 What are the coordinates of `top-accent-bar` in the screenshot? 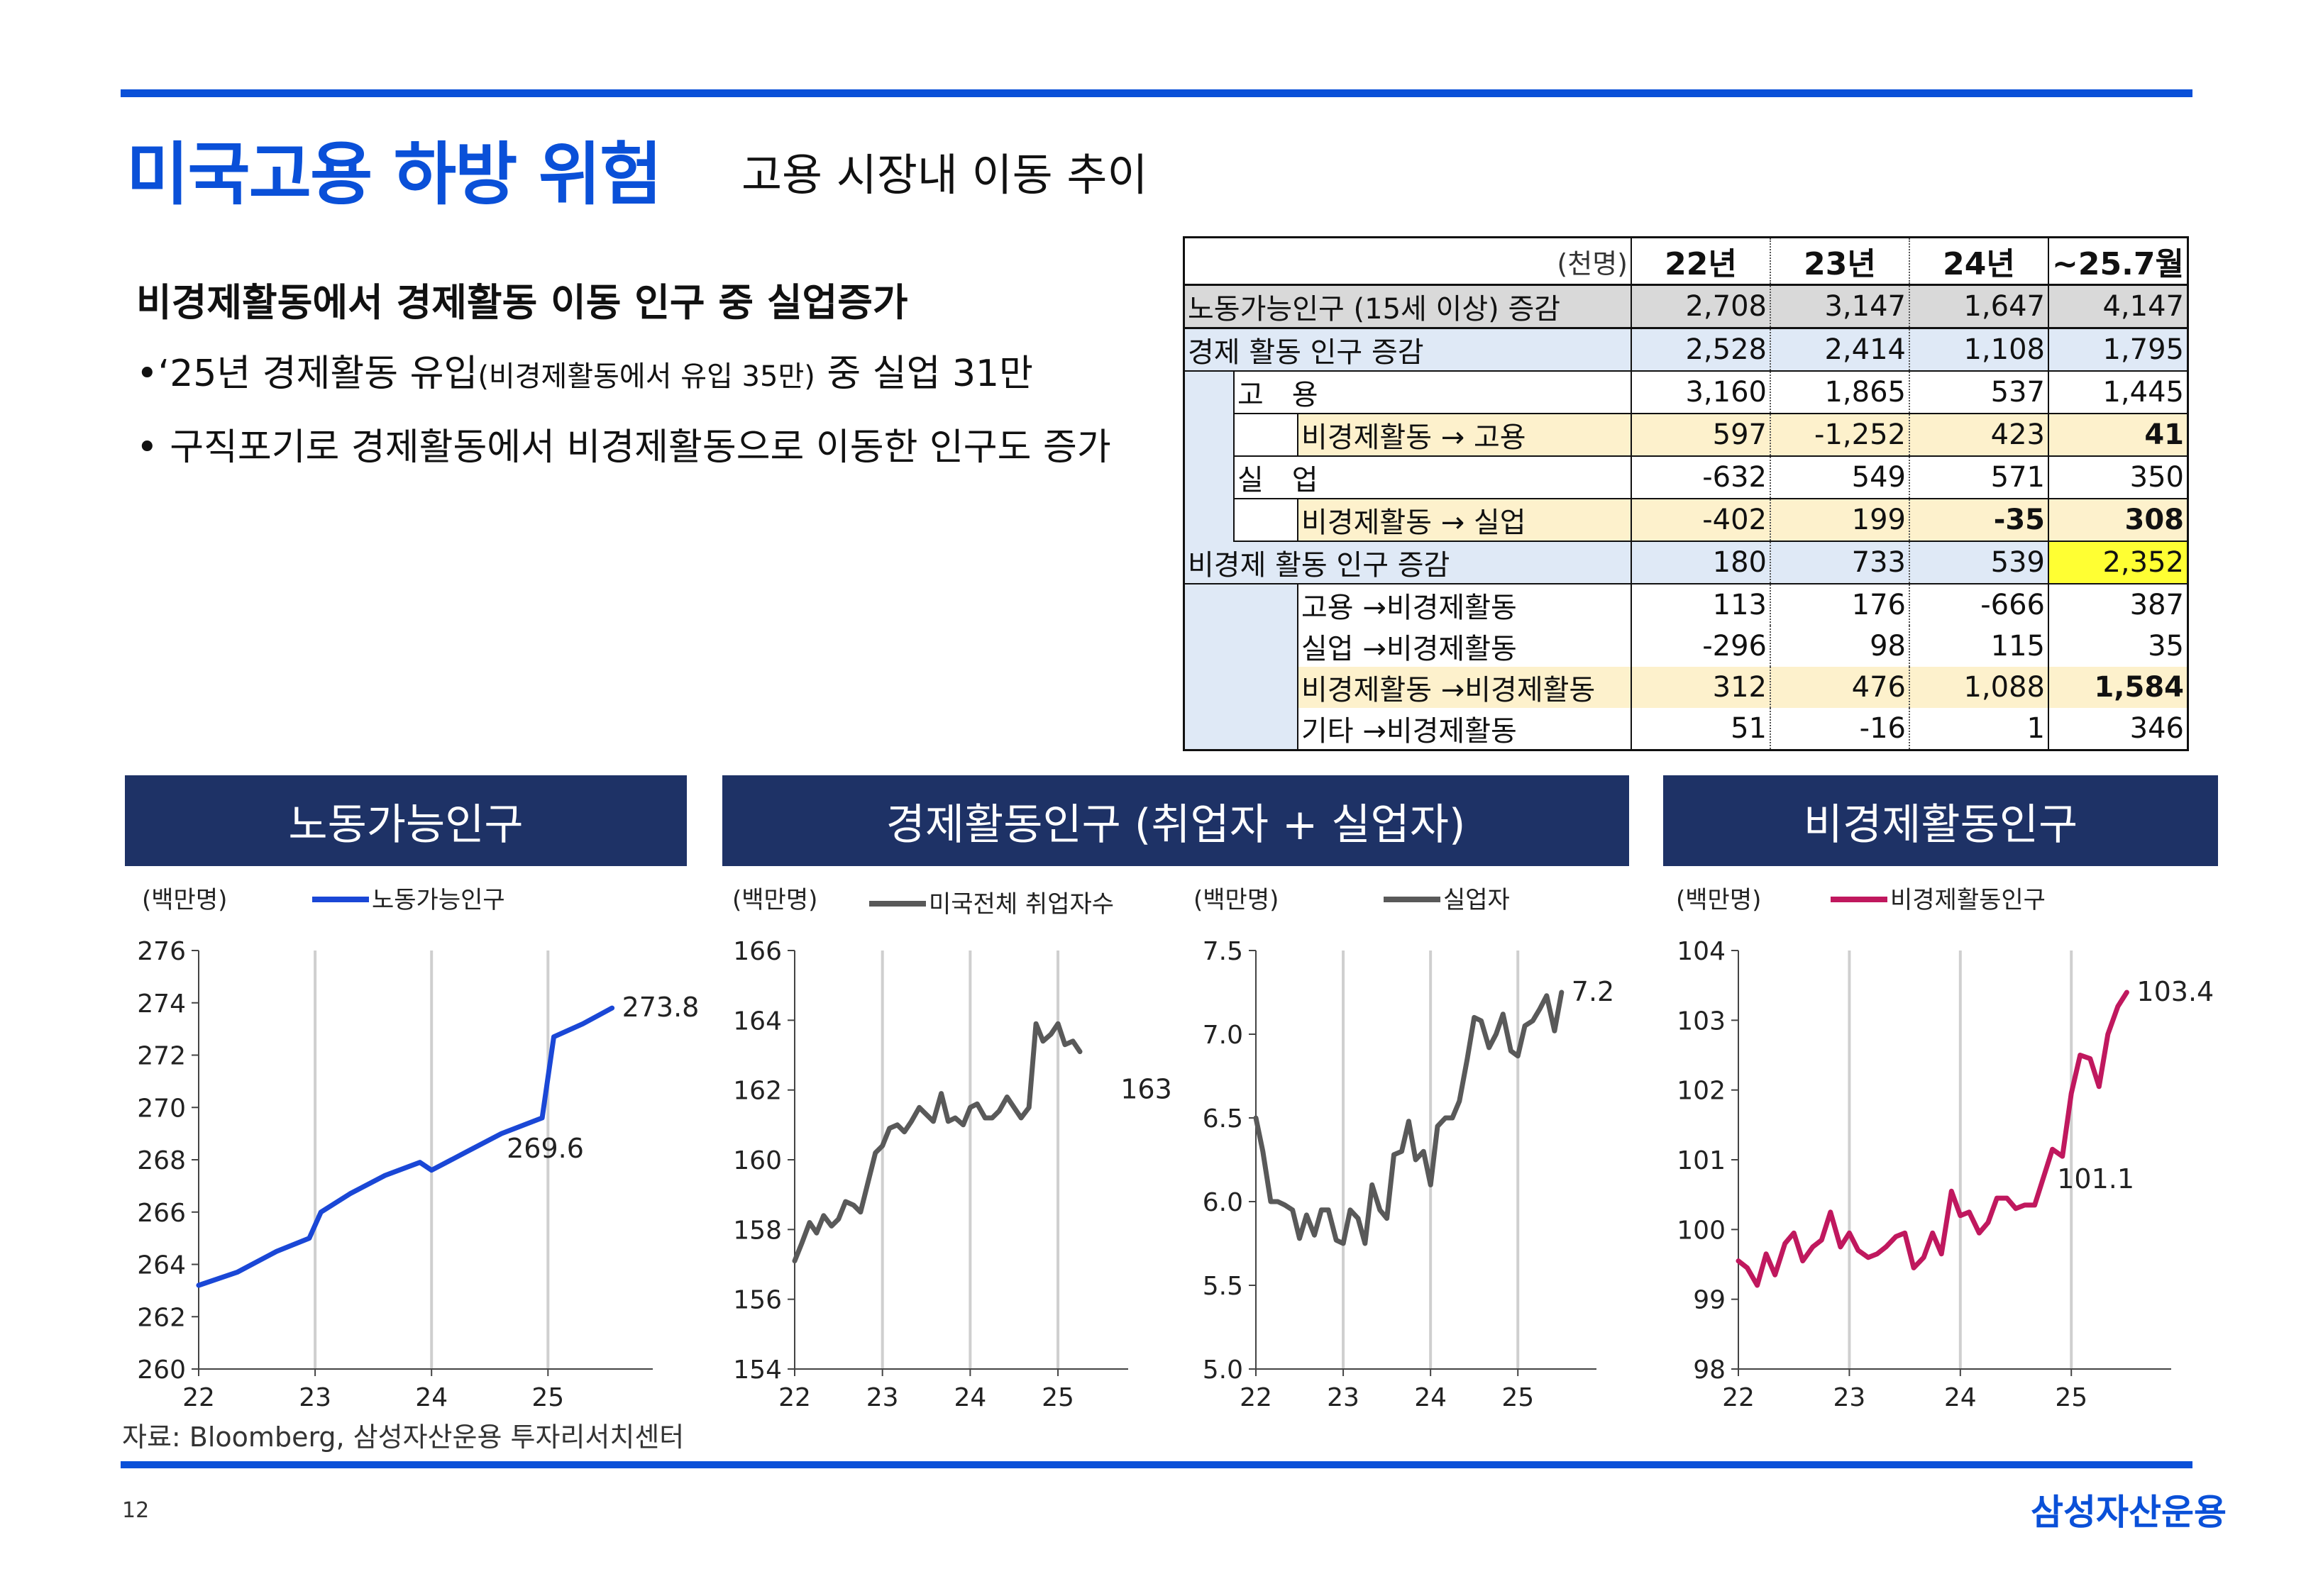 It's located at (1156, 93).